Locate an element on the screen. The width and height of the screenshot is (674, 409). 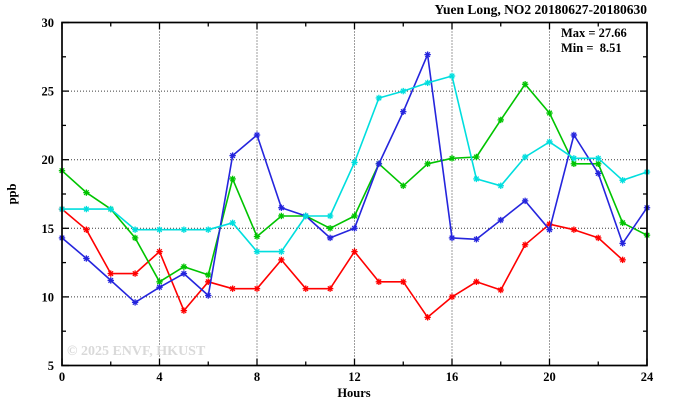
y-tick-label: 5 is located at coordinates (51, 366).